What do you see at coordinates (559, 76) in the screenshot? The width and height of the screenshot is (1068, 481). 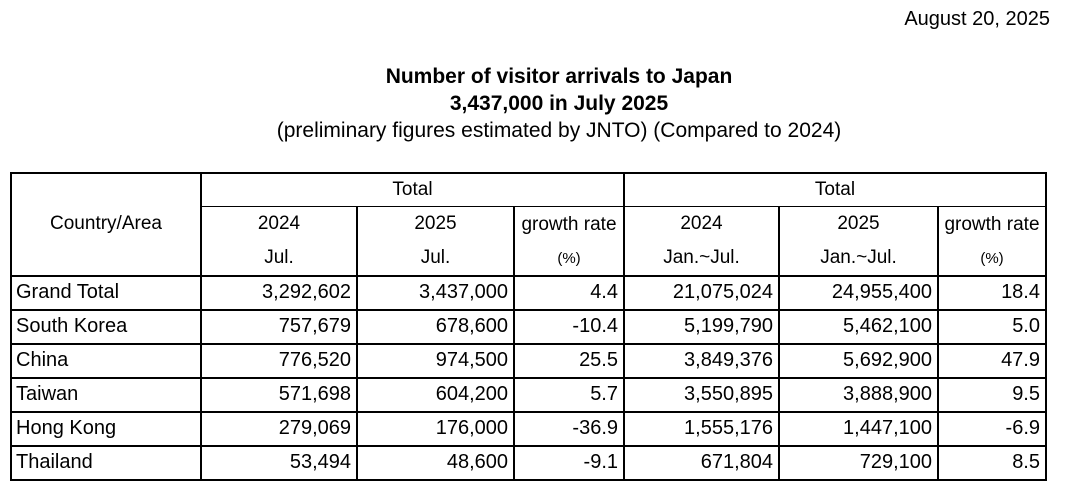 I see `page-title: Number of visitor arrivals to Japan` at bounding box center [559, 76].